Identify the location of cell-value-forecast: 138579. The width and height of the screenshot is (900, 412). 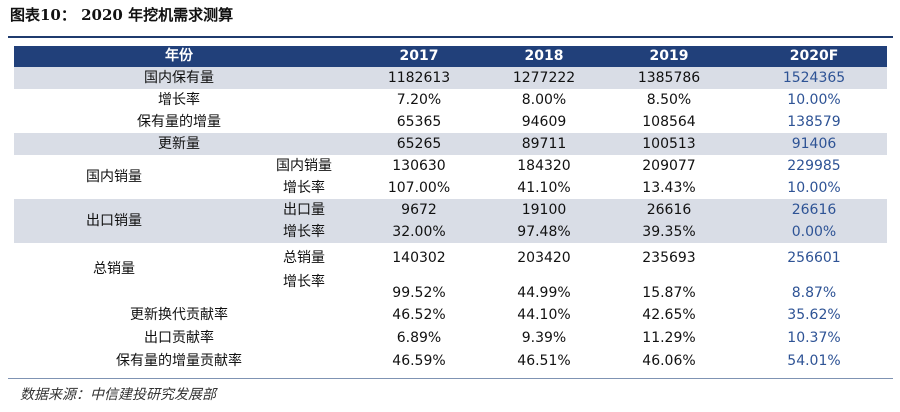
(814, 122).